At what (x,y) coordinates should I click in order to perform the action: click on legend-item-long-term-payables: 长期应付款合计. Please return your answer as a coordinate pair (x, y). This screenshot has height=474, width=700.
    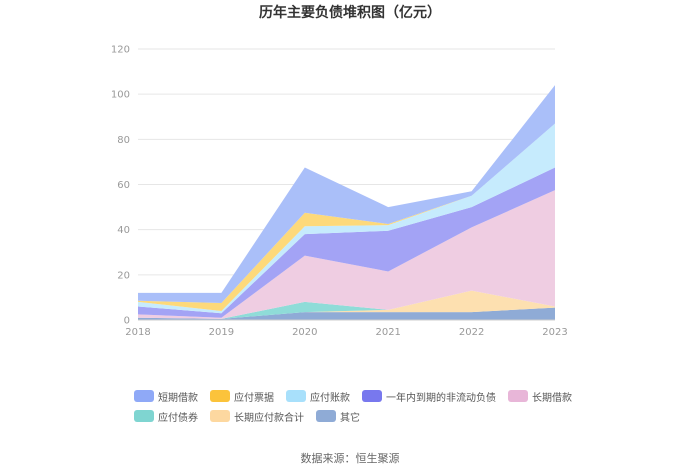
    Looking at the image, I should click on (257, 416).